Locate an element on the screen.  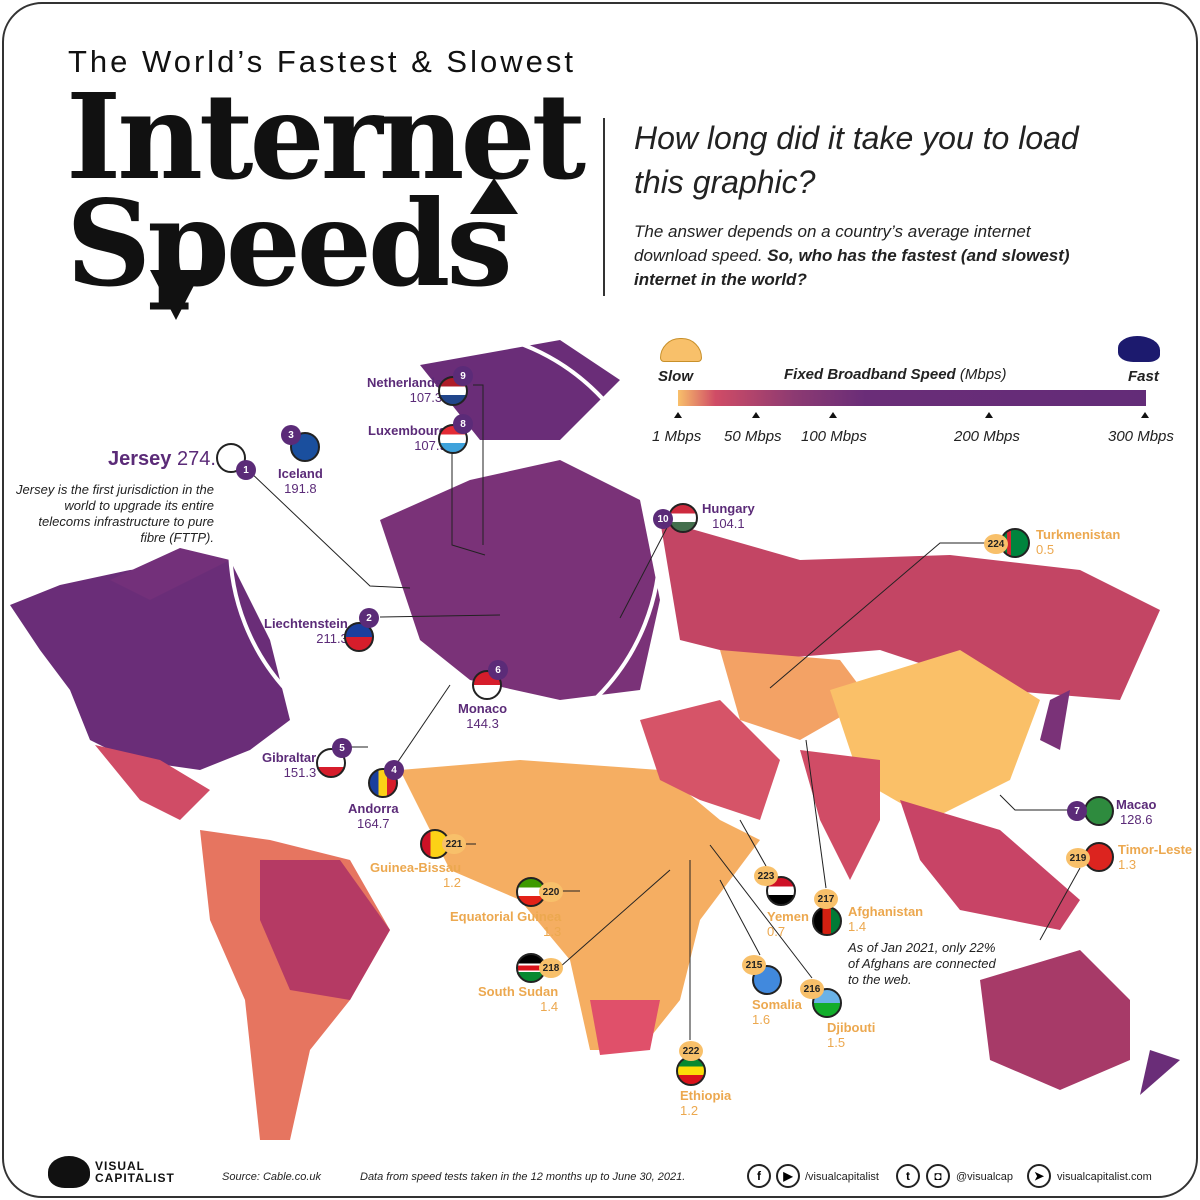
turtle-icon is located at coordinates (681, 350).